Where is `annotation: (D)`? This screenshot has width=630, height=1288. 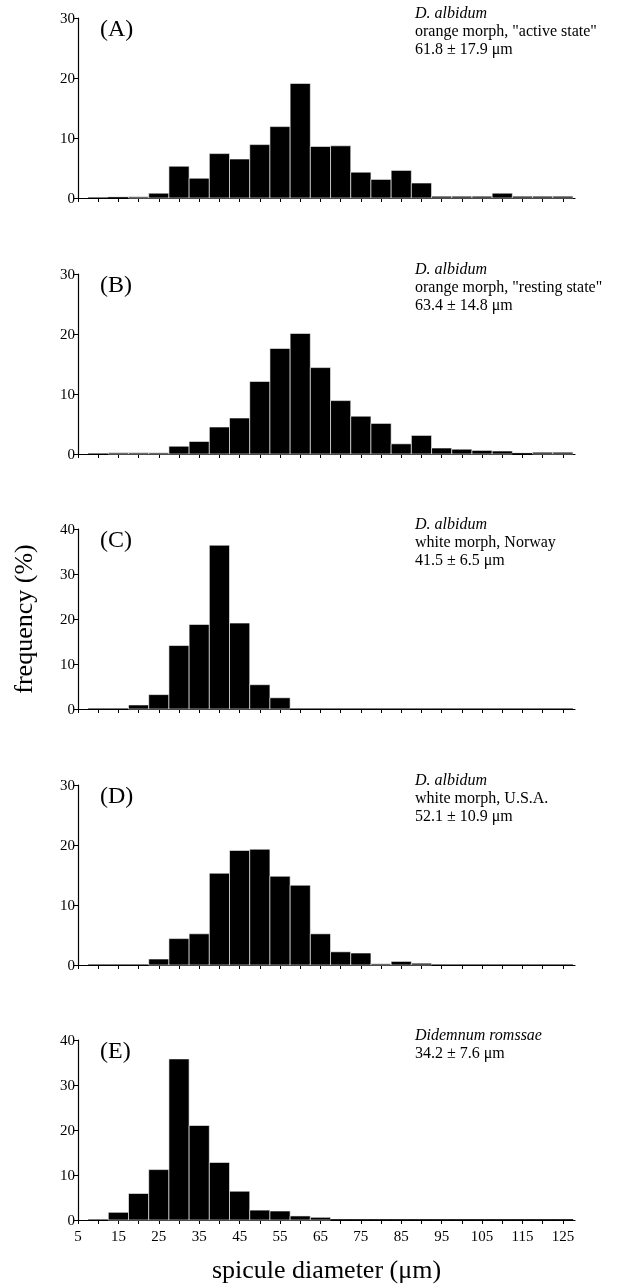
annotation: (D) is located at coordinates (117, 794).